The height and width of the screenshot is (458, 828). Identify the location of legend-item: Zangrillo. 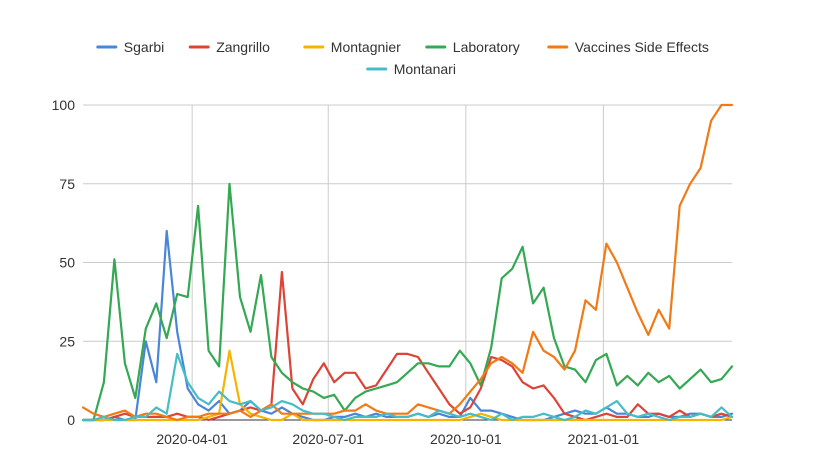
(229, 47).